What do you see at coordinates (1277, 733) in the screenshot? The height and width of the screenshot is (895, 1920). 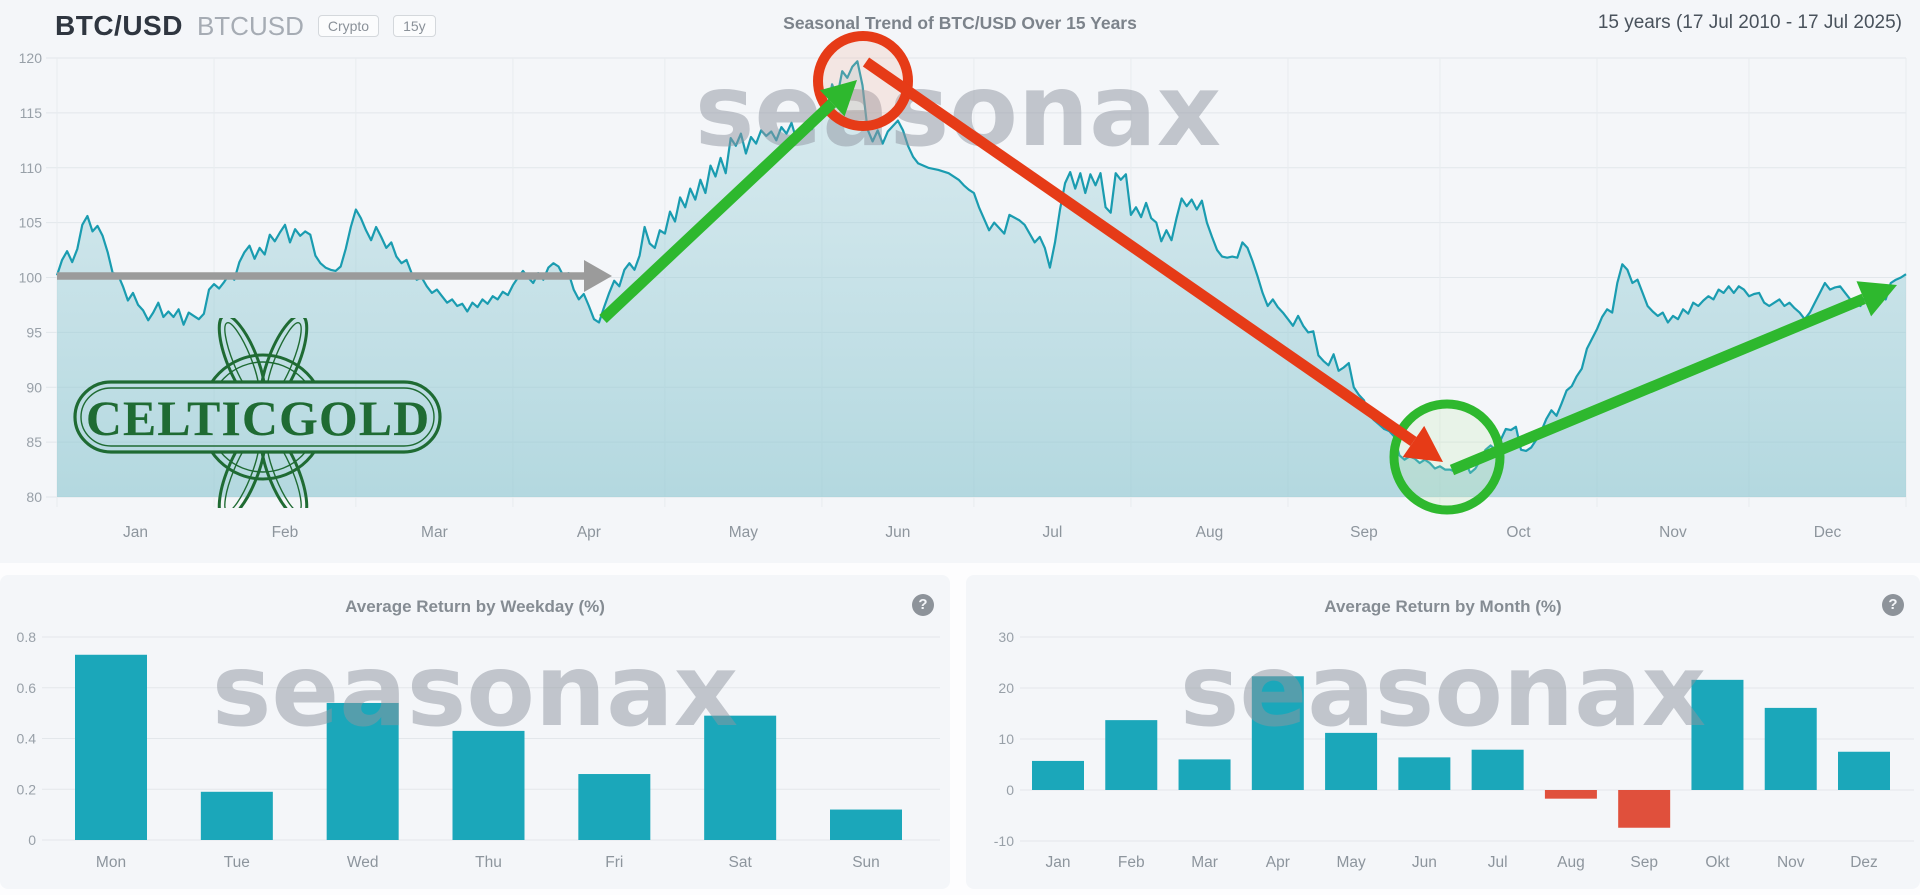 I see `bar-Apr` at bounding box center [1277, 733].